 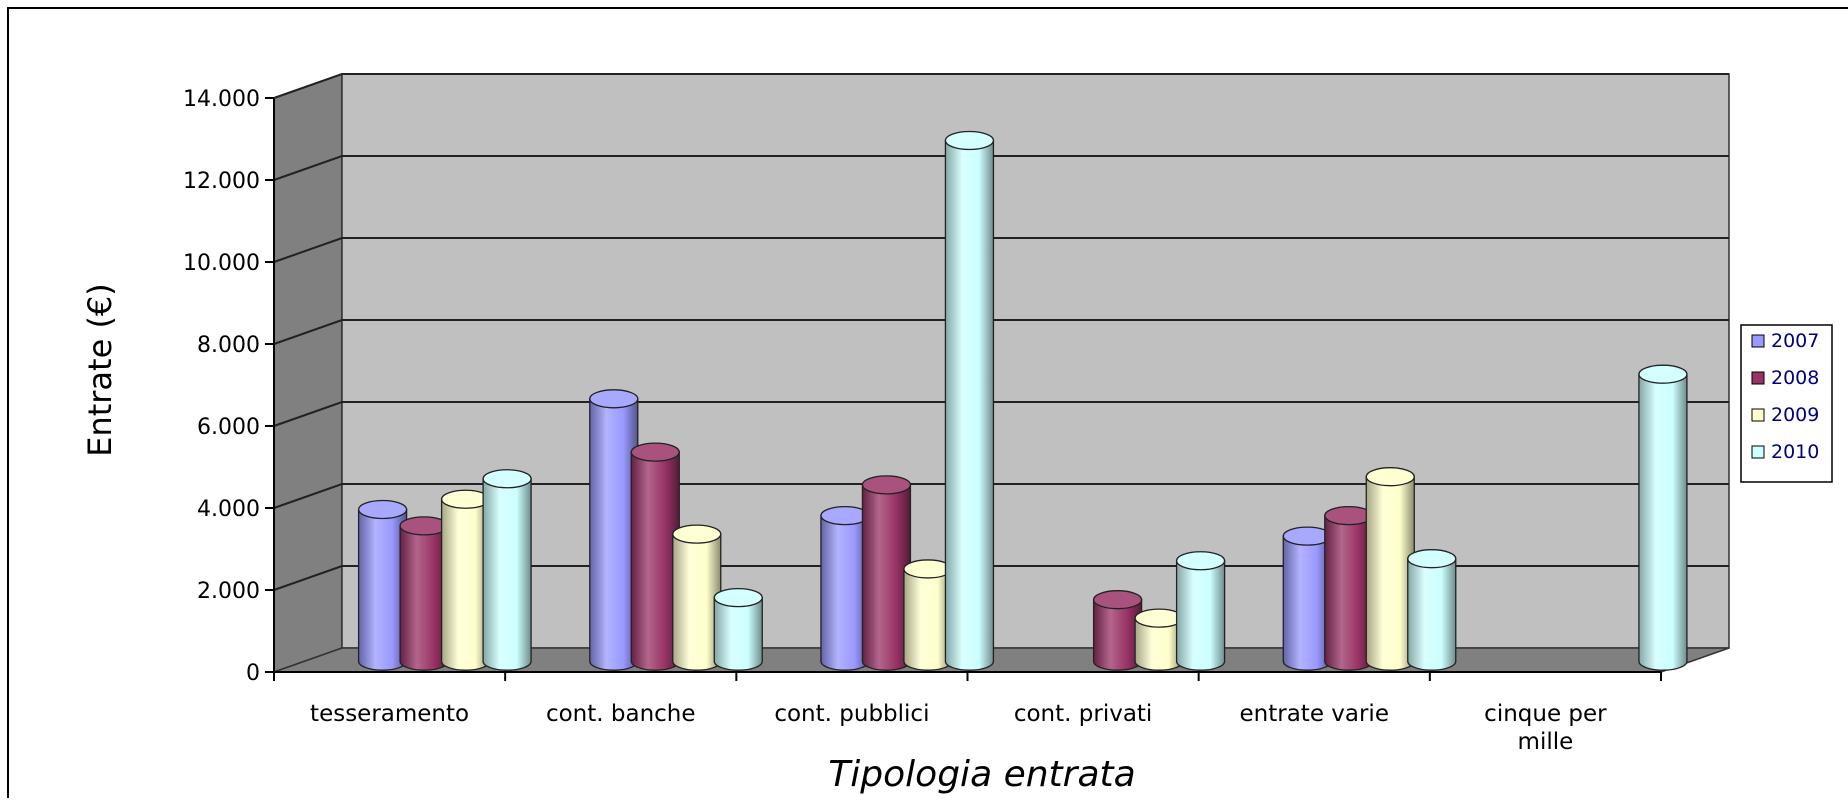 What do you see at coordinates (228, 509) in the screenshot?
I see `y-tick-label: 4.000` at bounding box center [228, 509].